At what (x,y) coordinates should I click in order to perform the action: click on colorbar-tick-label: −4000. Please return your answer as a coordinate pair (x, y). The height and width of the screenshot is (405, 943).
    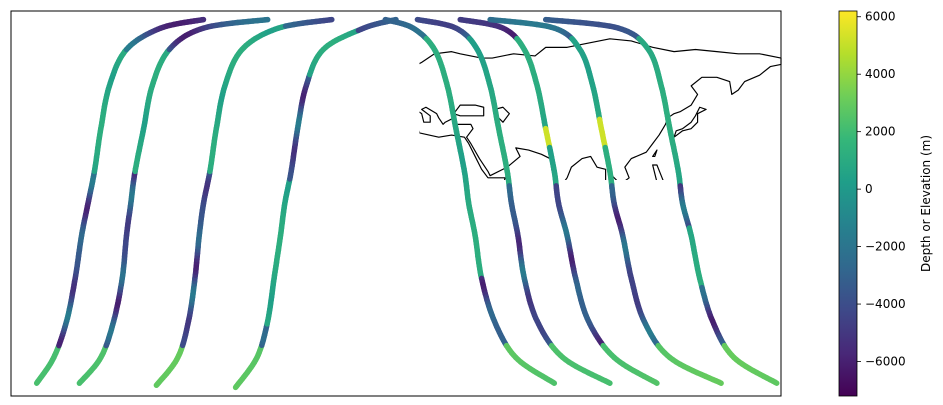
    Looking at the image, I should click on (885, 304).